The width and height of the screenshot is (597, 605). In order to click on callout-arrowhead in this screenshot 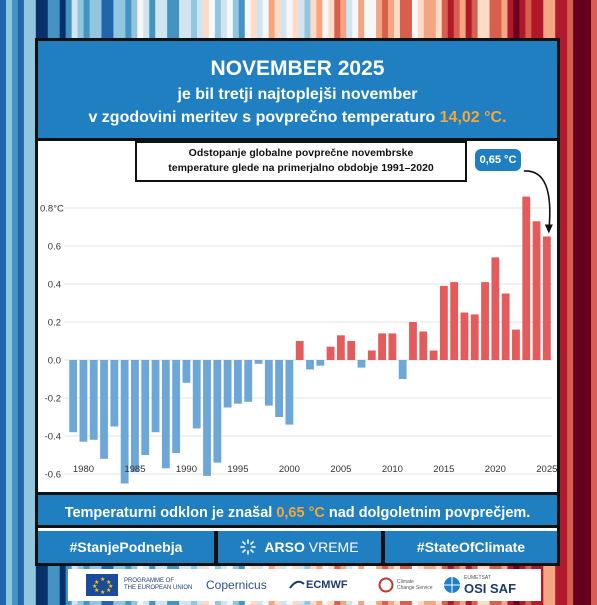, I will do `click(548, 229)`.